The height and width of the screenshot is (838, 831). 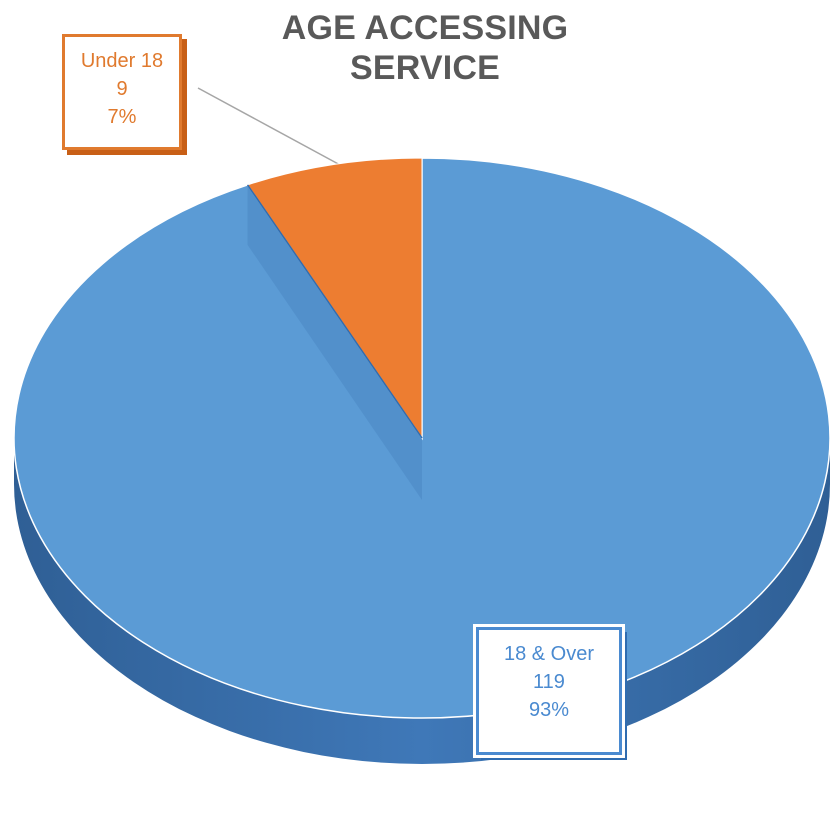 What do you see at coordinates (122, 89) in the screenshot?
I see `data-label-under-18-value: 9` at bounding box center [122, 89].